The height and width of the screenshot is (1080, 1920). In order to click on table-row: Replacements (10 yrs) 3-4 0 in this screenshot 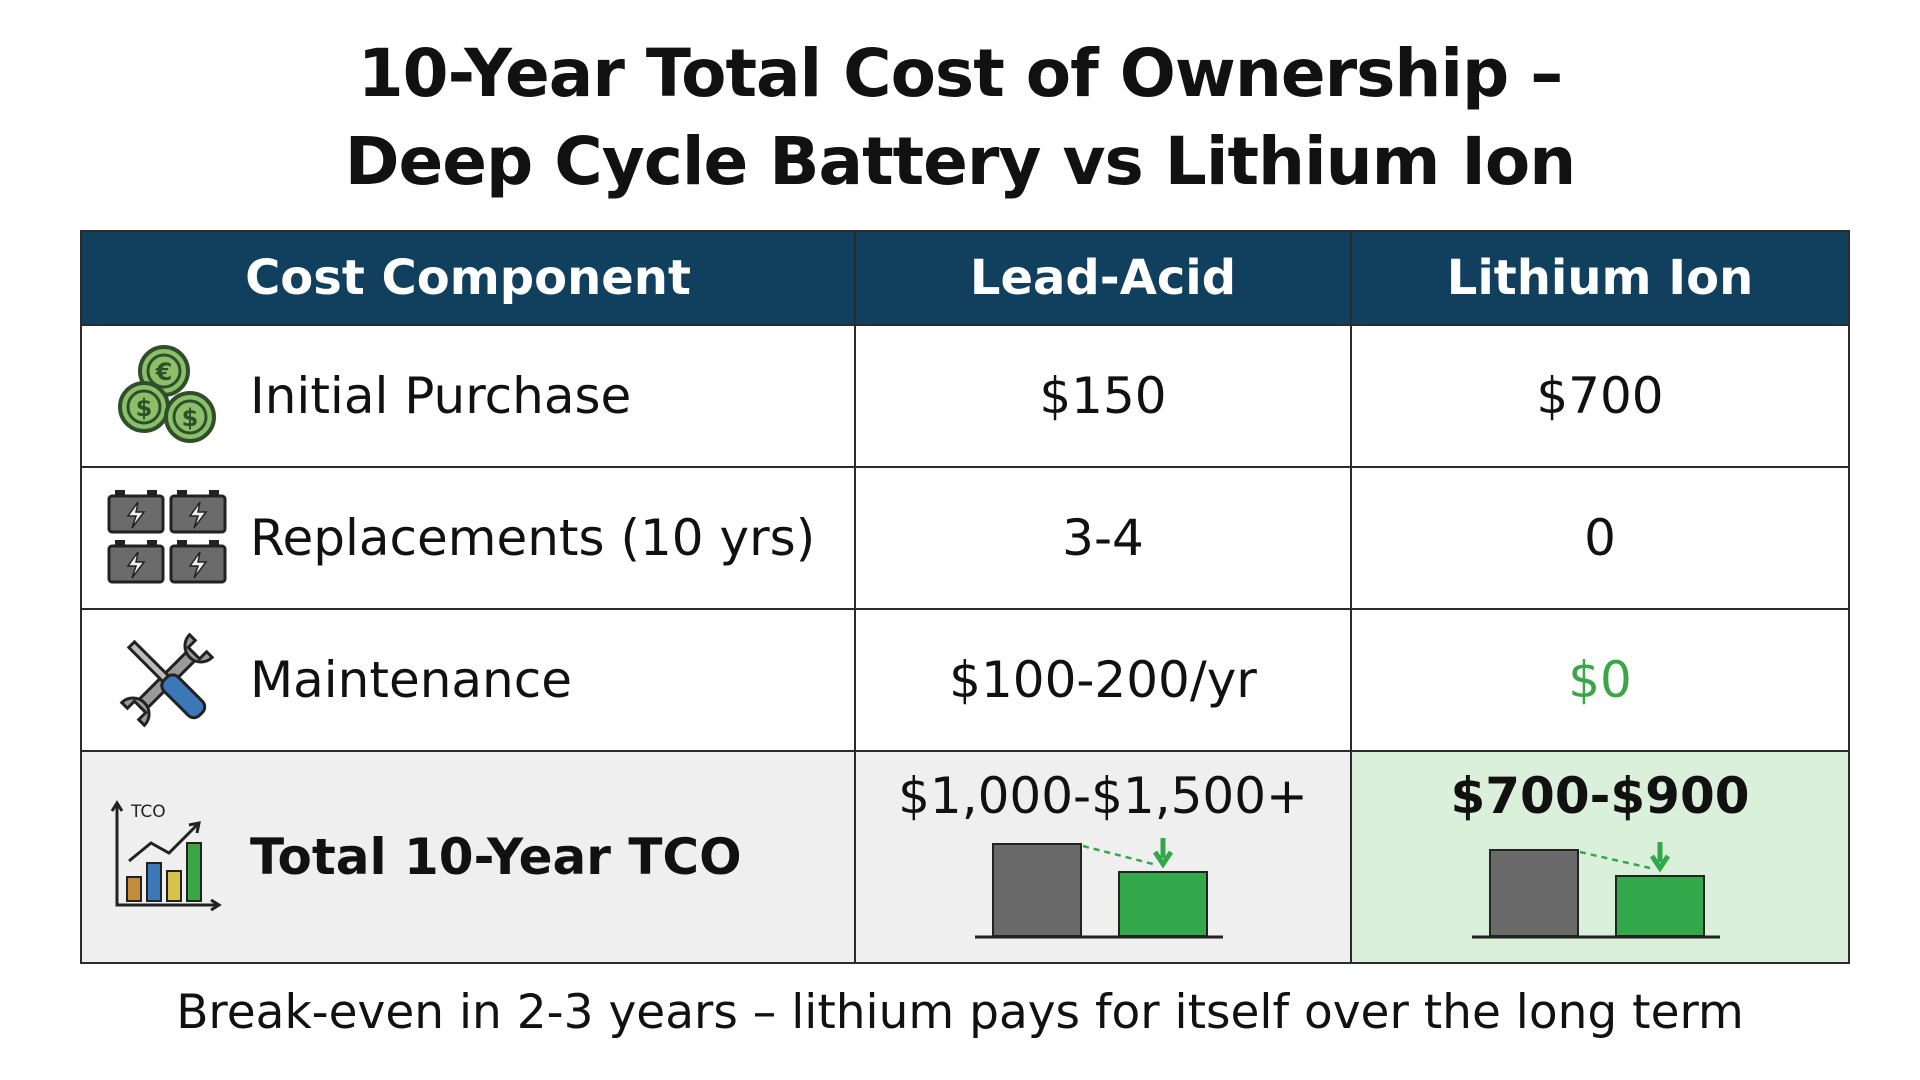, I will do `click(965, 538)`.